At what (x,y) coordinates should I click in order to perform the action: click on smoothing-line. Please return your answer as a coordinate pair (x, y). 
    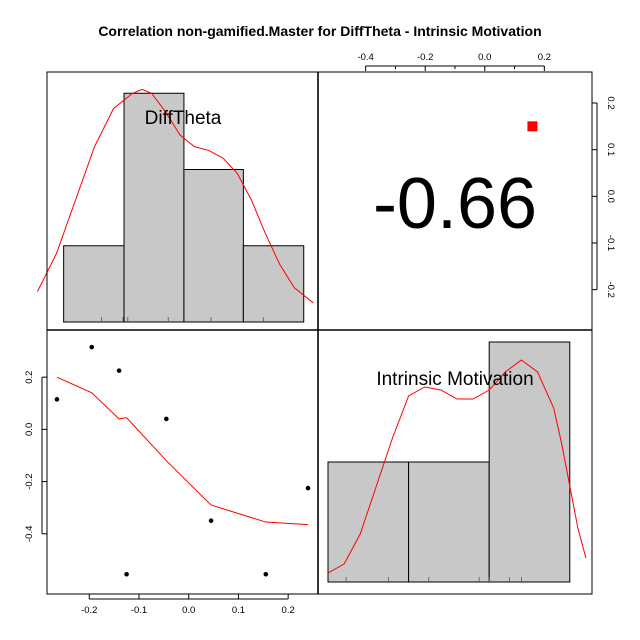
    Looking at the image, I should click on (182, 451).